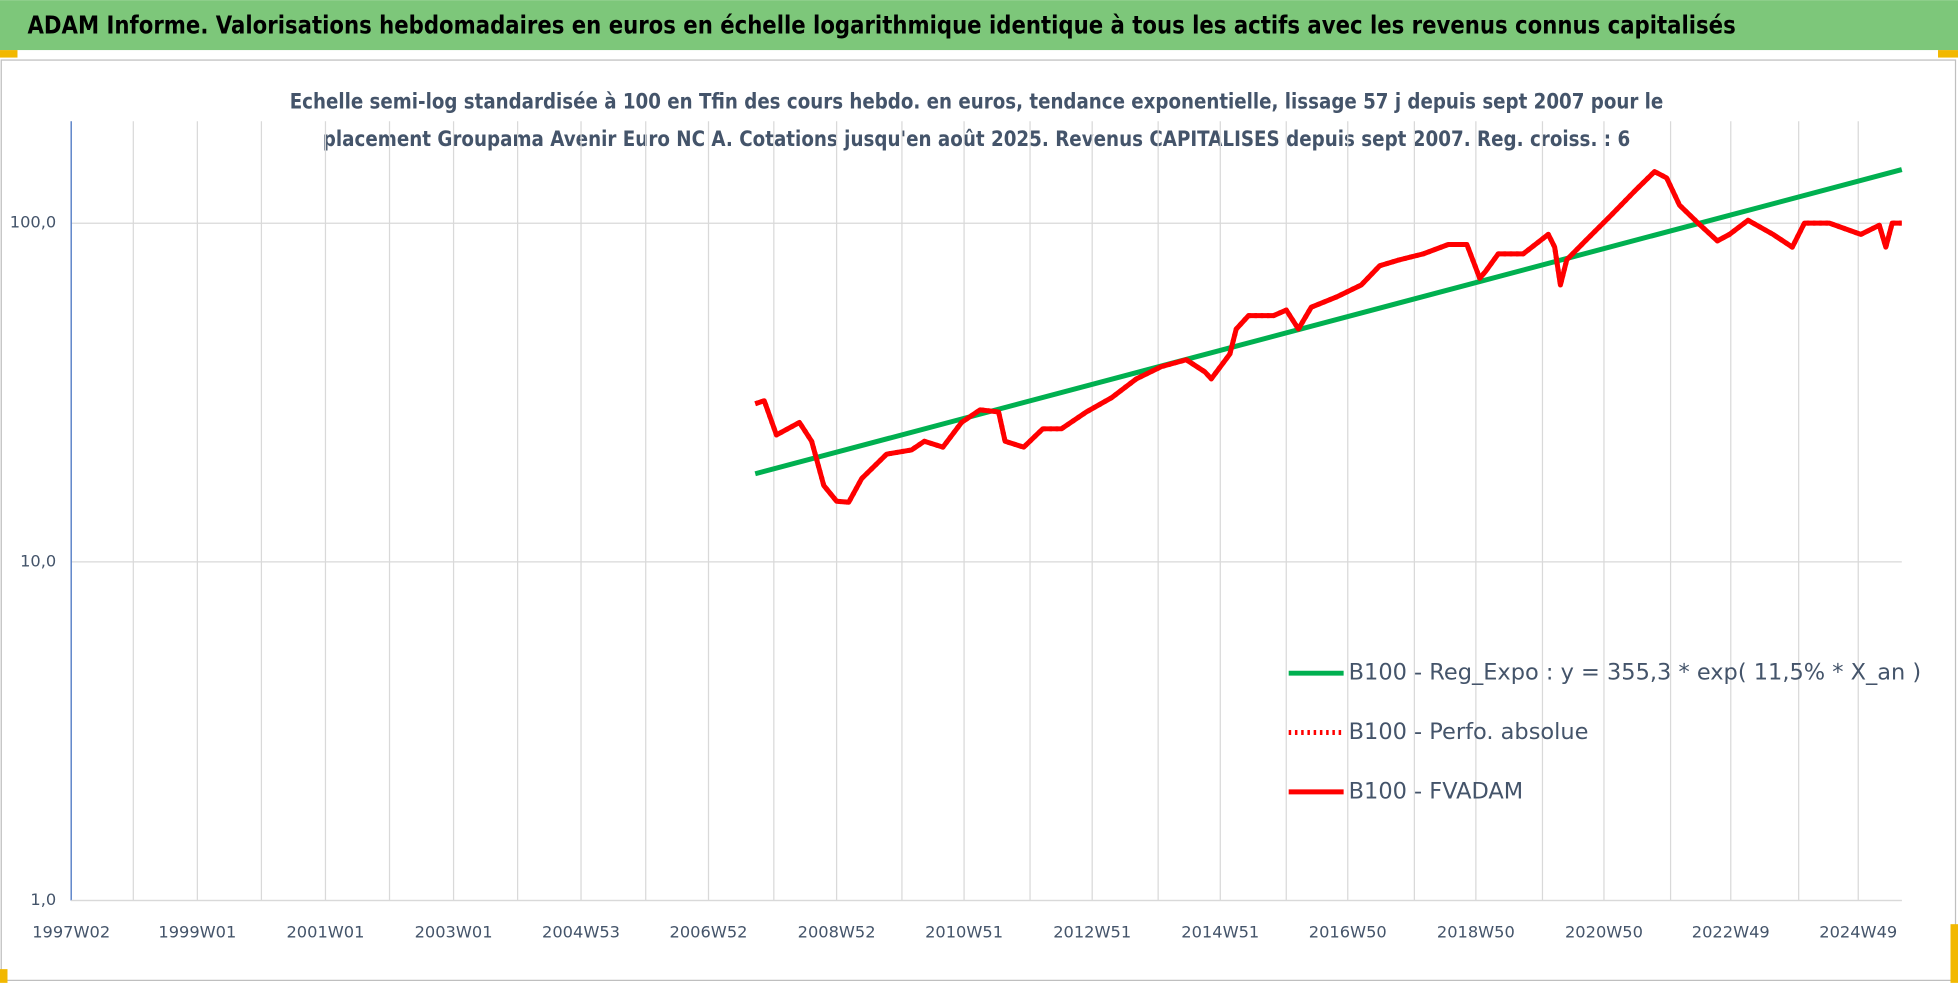  I want to click on x-tick-label: 1999W01, so click(197, 931).